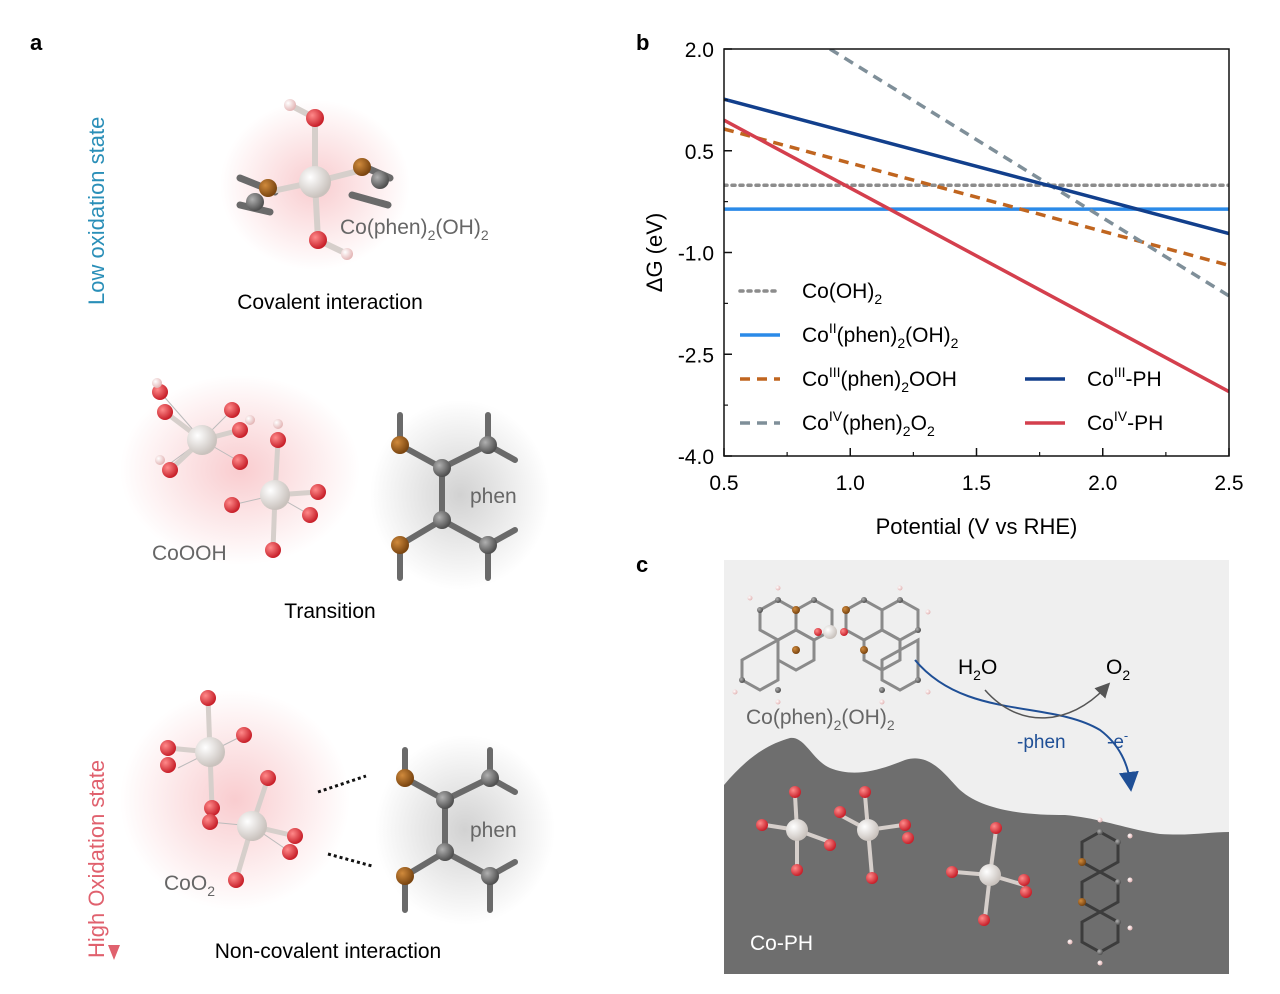 This screenshot has width=1280, height=994. Describe the element at coordinates (354, 184) in the screenshot. I see `structure-co-phen-oh: Co(phen)2(OH)2` at that location.